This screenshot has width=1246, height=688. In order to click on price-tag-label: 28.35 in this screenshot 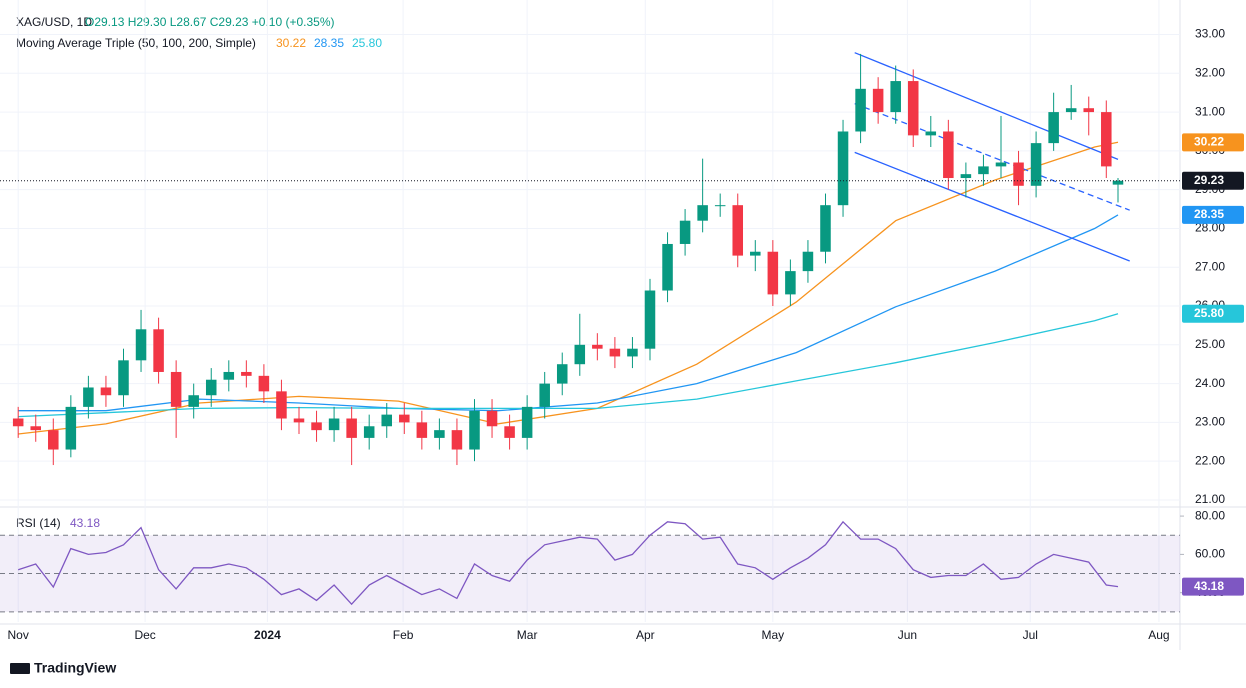, I will do `click(1209, 214)`.